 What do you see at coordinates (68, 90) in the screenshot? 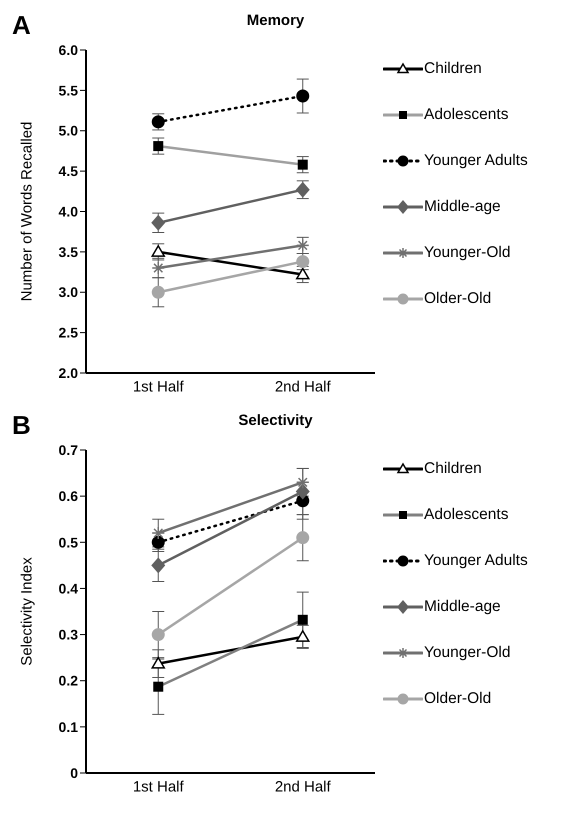
I see `y-tick-label: 5.5` at bounding box center [68, 90].